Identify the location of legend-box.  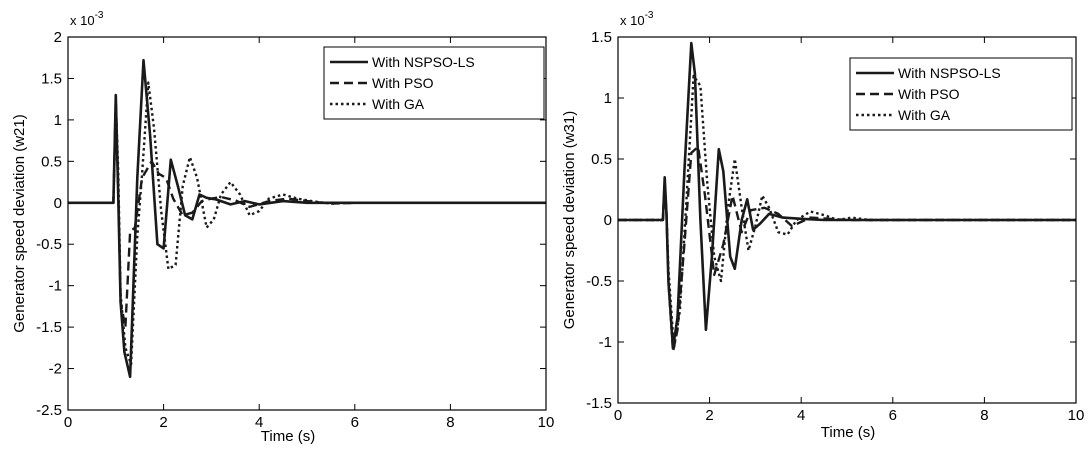
(434, 83).